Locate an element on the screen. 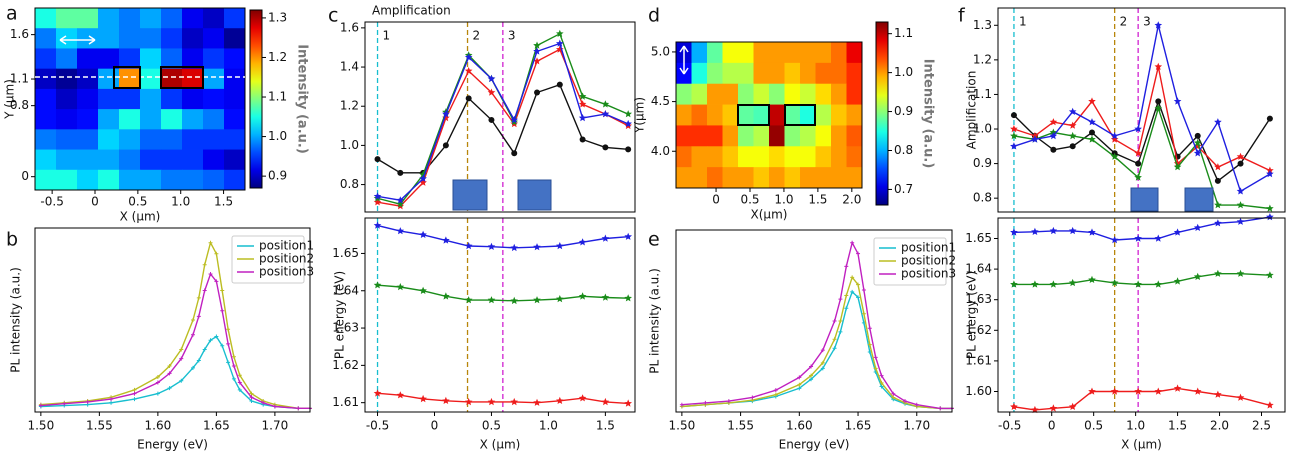  colorbar-tick-label: 1.3 is located at coordinates (277, 17).